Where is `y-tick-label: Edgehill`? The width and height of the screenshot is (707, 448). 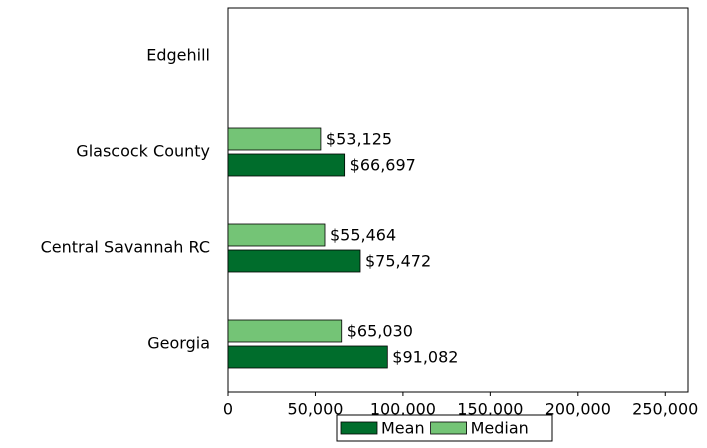
y-tick-label: Edgehill is located at coordinates (178, 55).